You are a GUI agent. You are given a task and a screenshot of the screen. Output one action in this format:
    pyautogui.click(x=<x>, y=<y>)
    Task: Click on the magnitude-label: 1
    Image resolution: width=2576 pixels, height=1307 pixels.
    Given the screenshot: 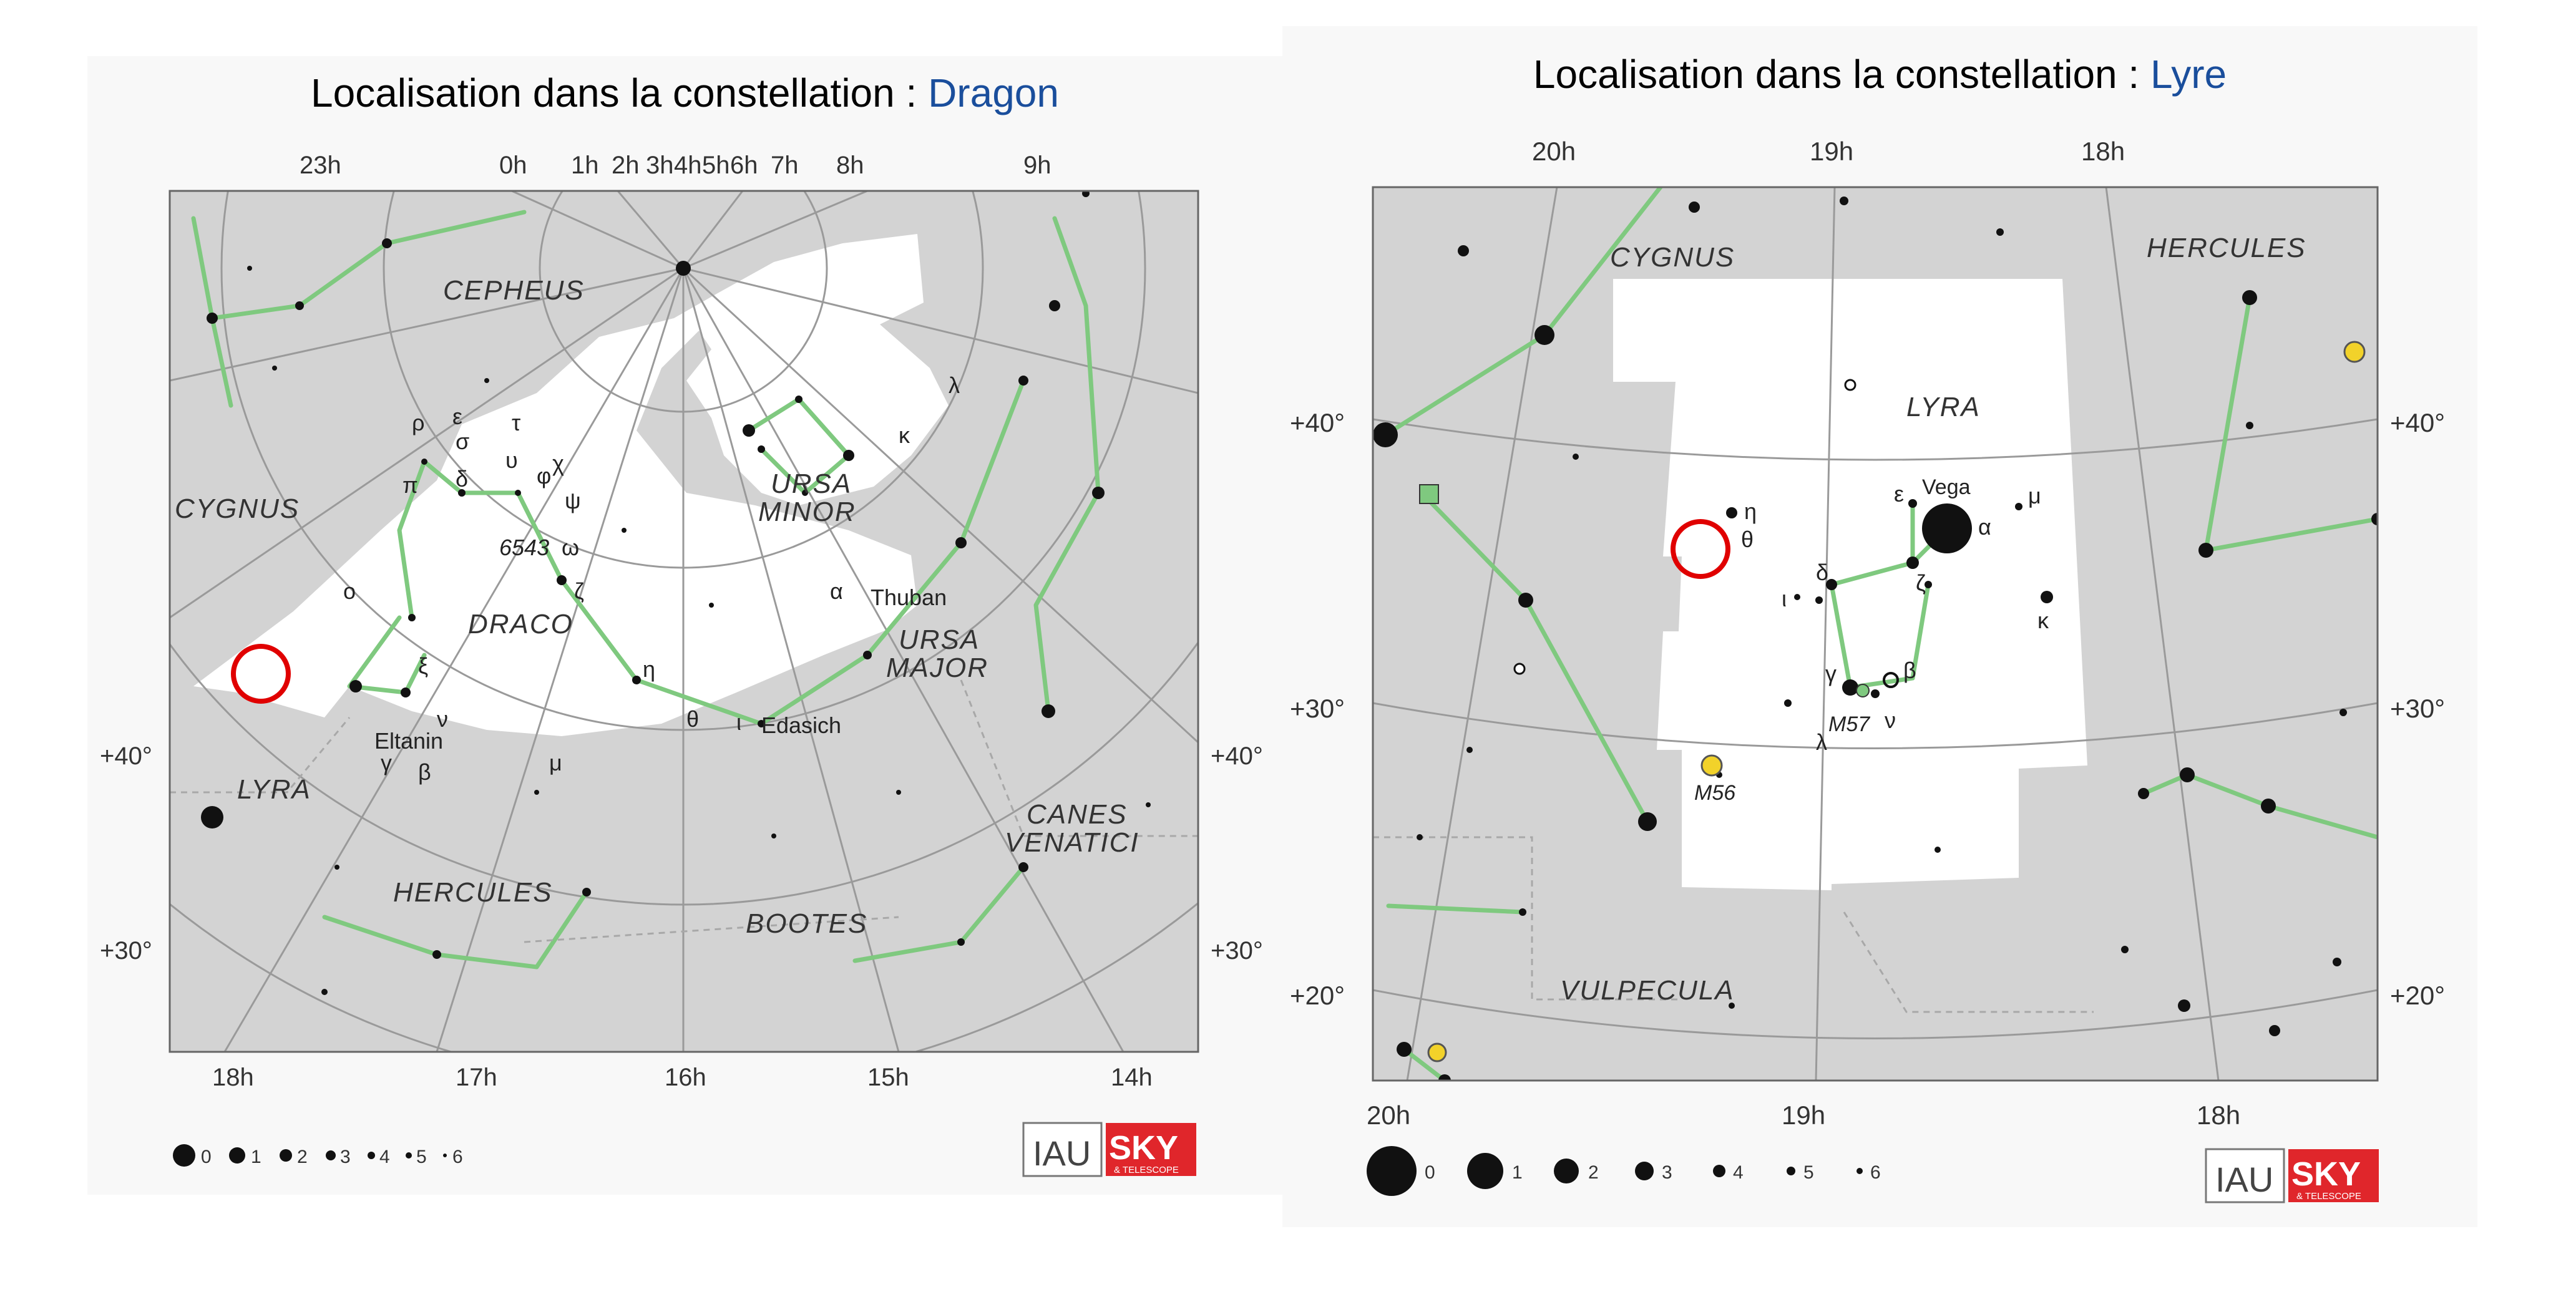 What is the action you would take?
    pyautogui.click(x=256, y=1157)
    